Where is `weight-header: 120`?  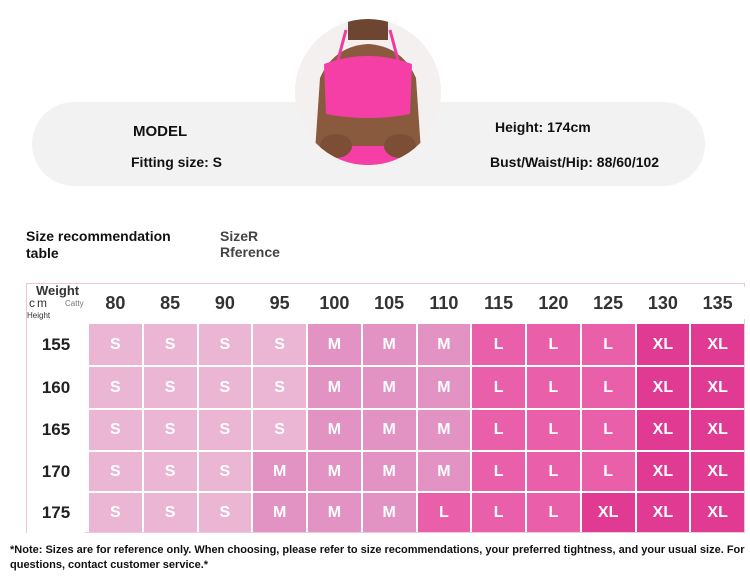 weight-header: 120 is located at coordinates (553, 303).